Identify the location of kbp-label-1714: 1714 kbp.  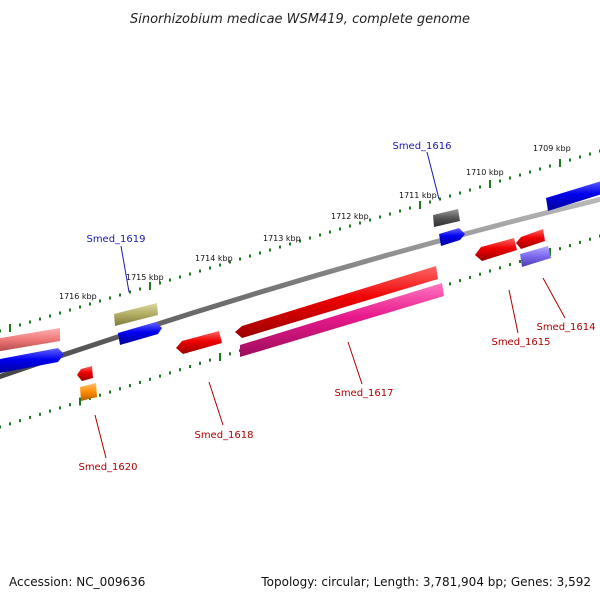
(214, 258).